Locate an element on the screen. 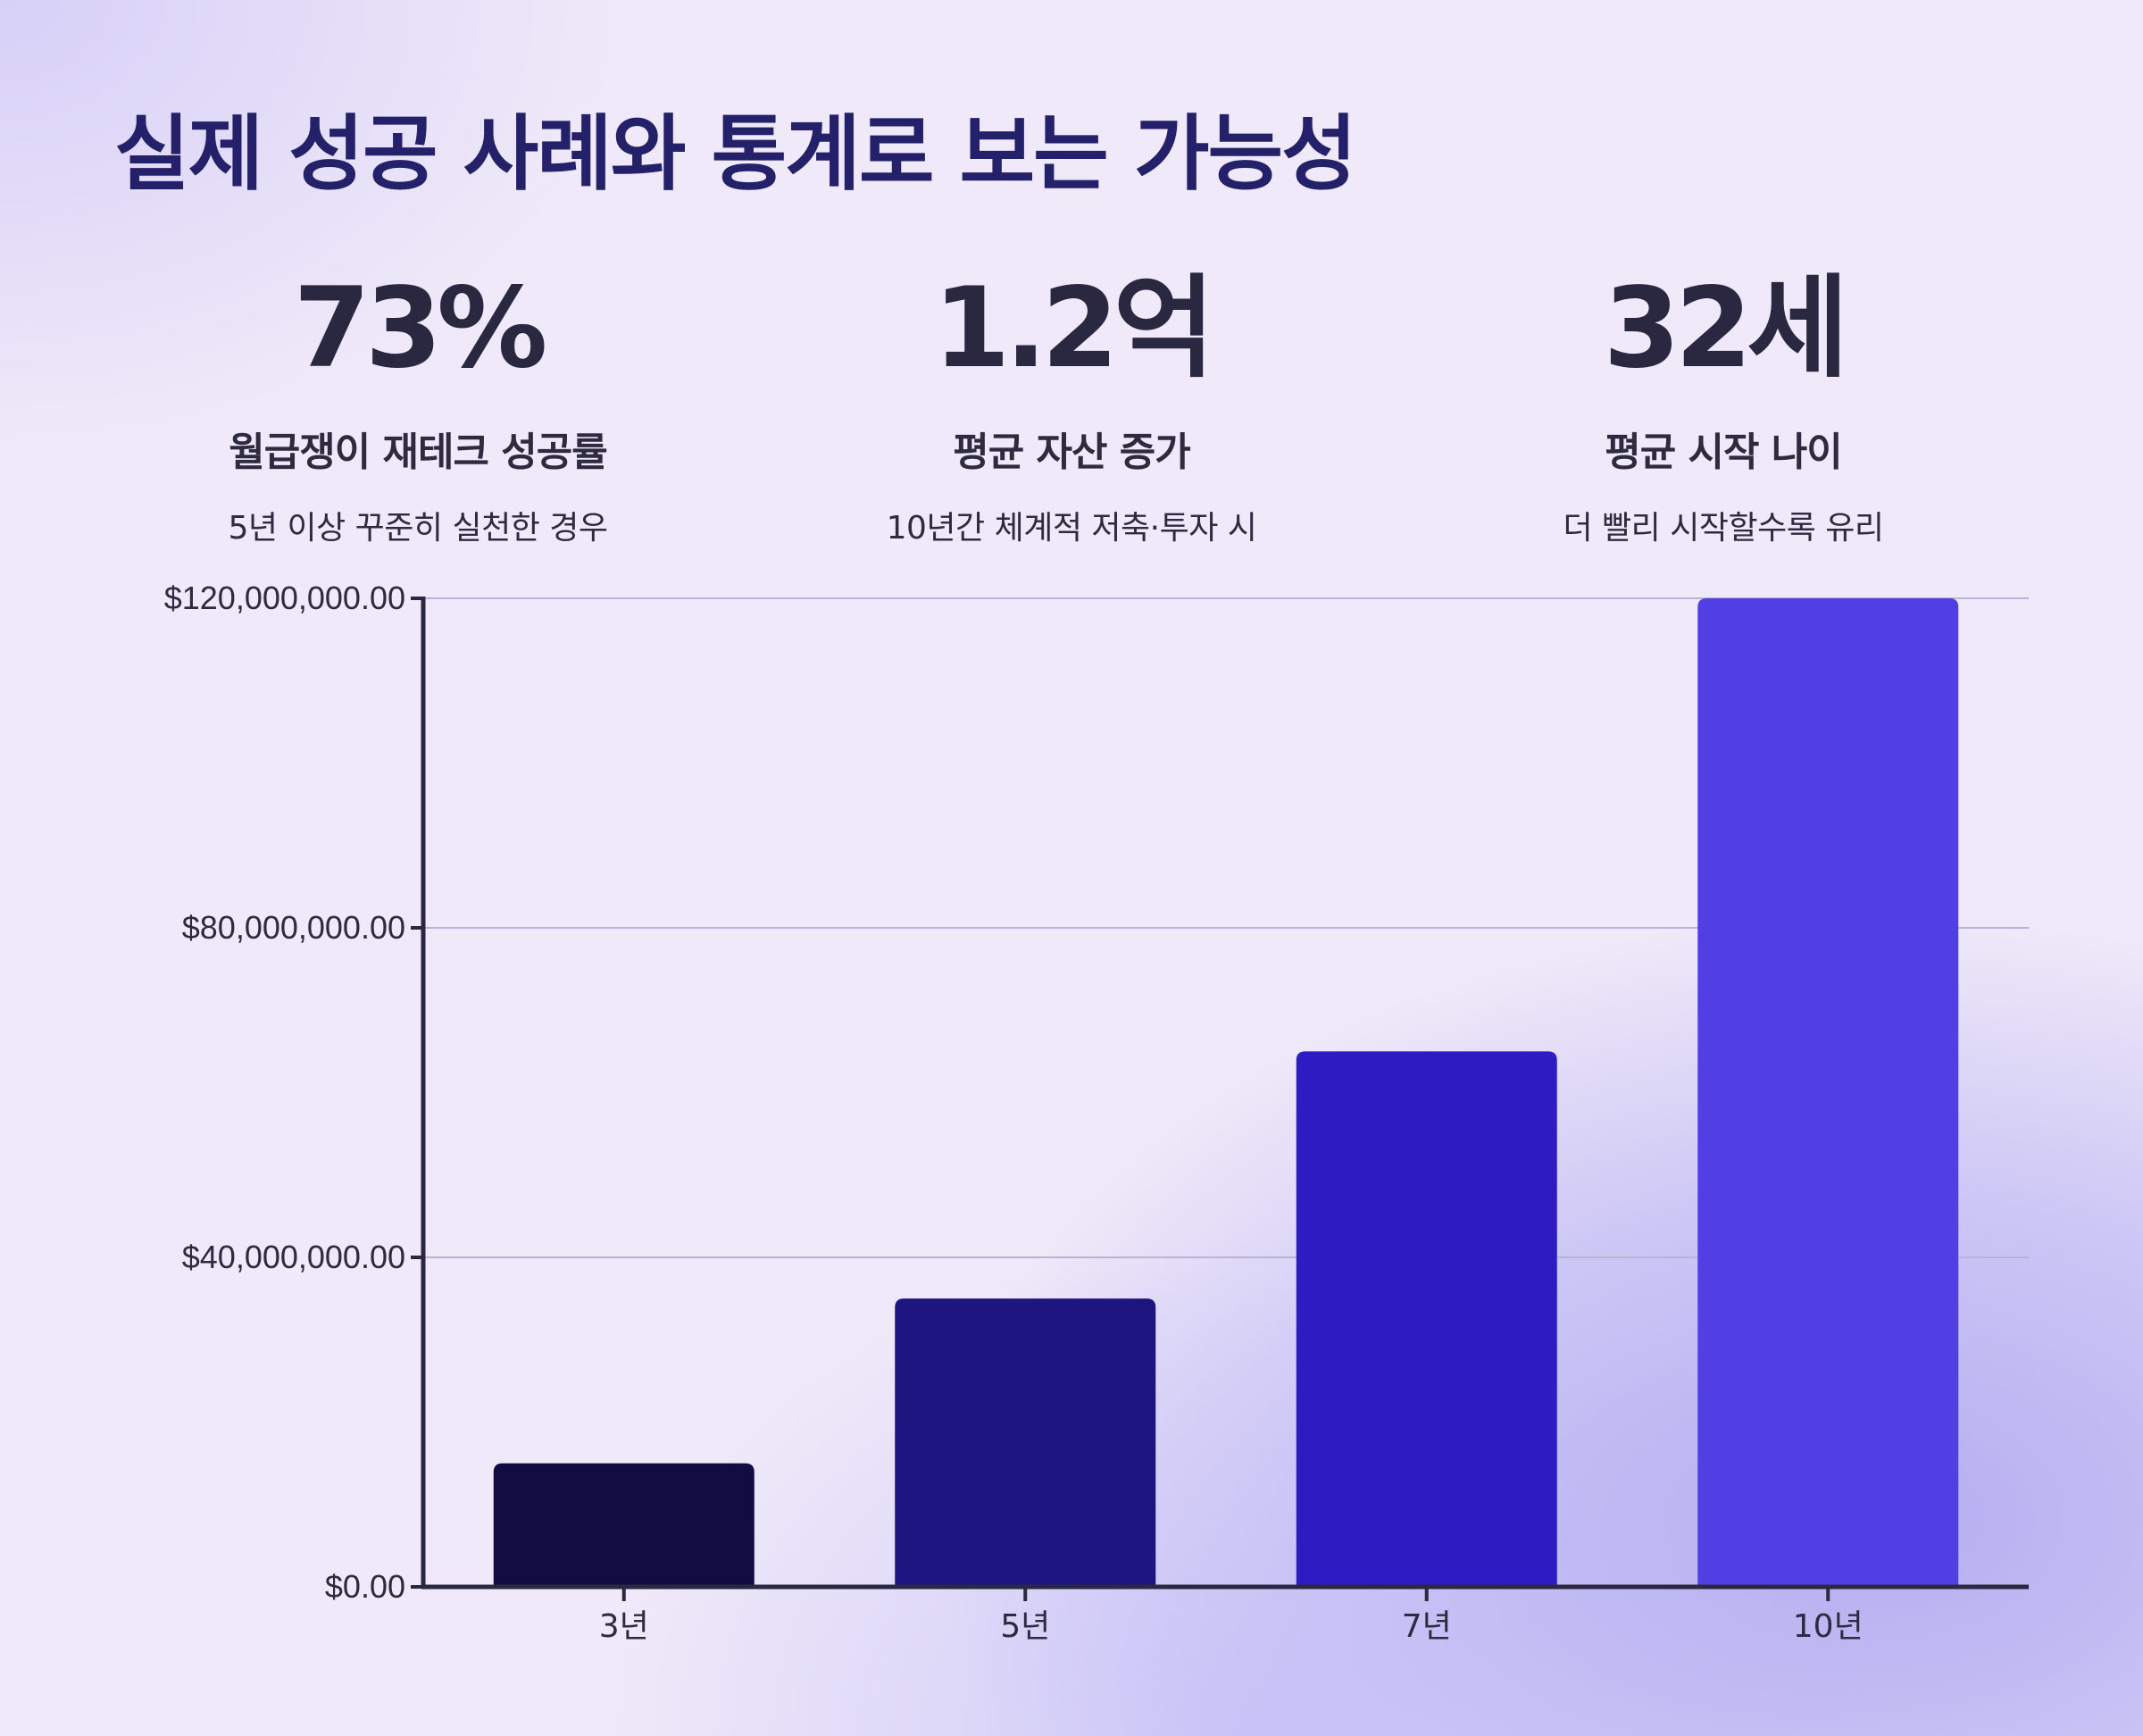  y-tick-label: $80,000,000.00 is located at coordinates (293, 927).